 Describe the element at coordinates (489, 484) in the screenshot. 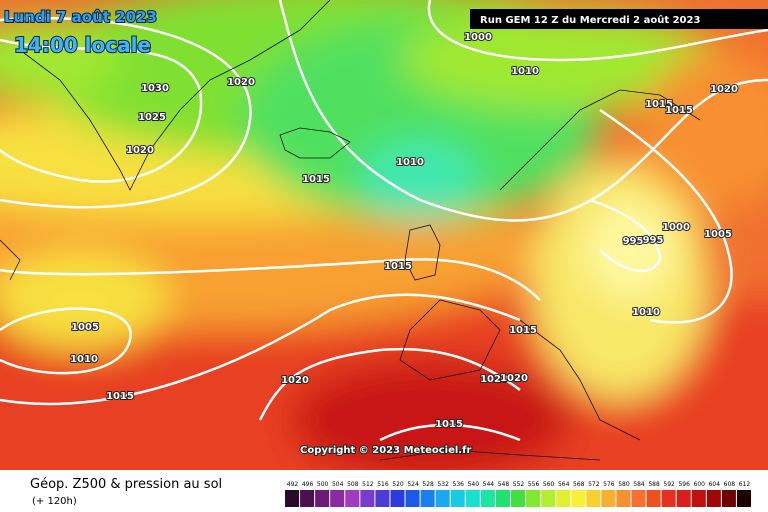

I see `scale-label: 544` at that location.